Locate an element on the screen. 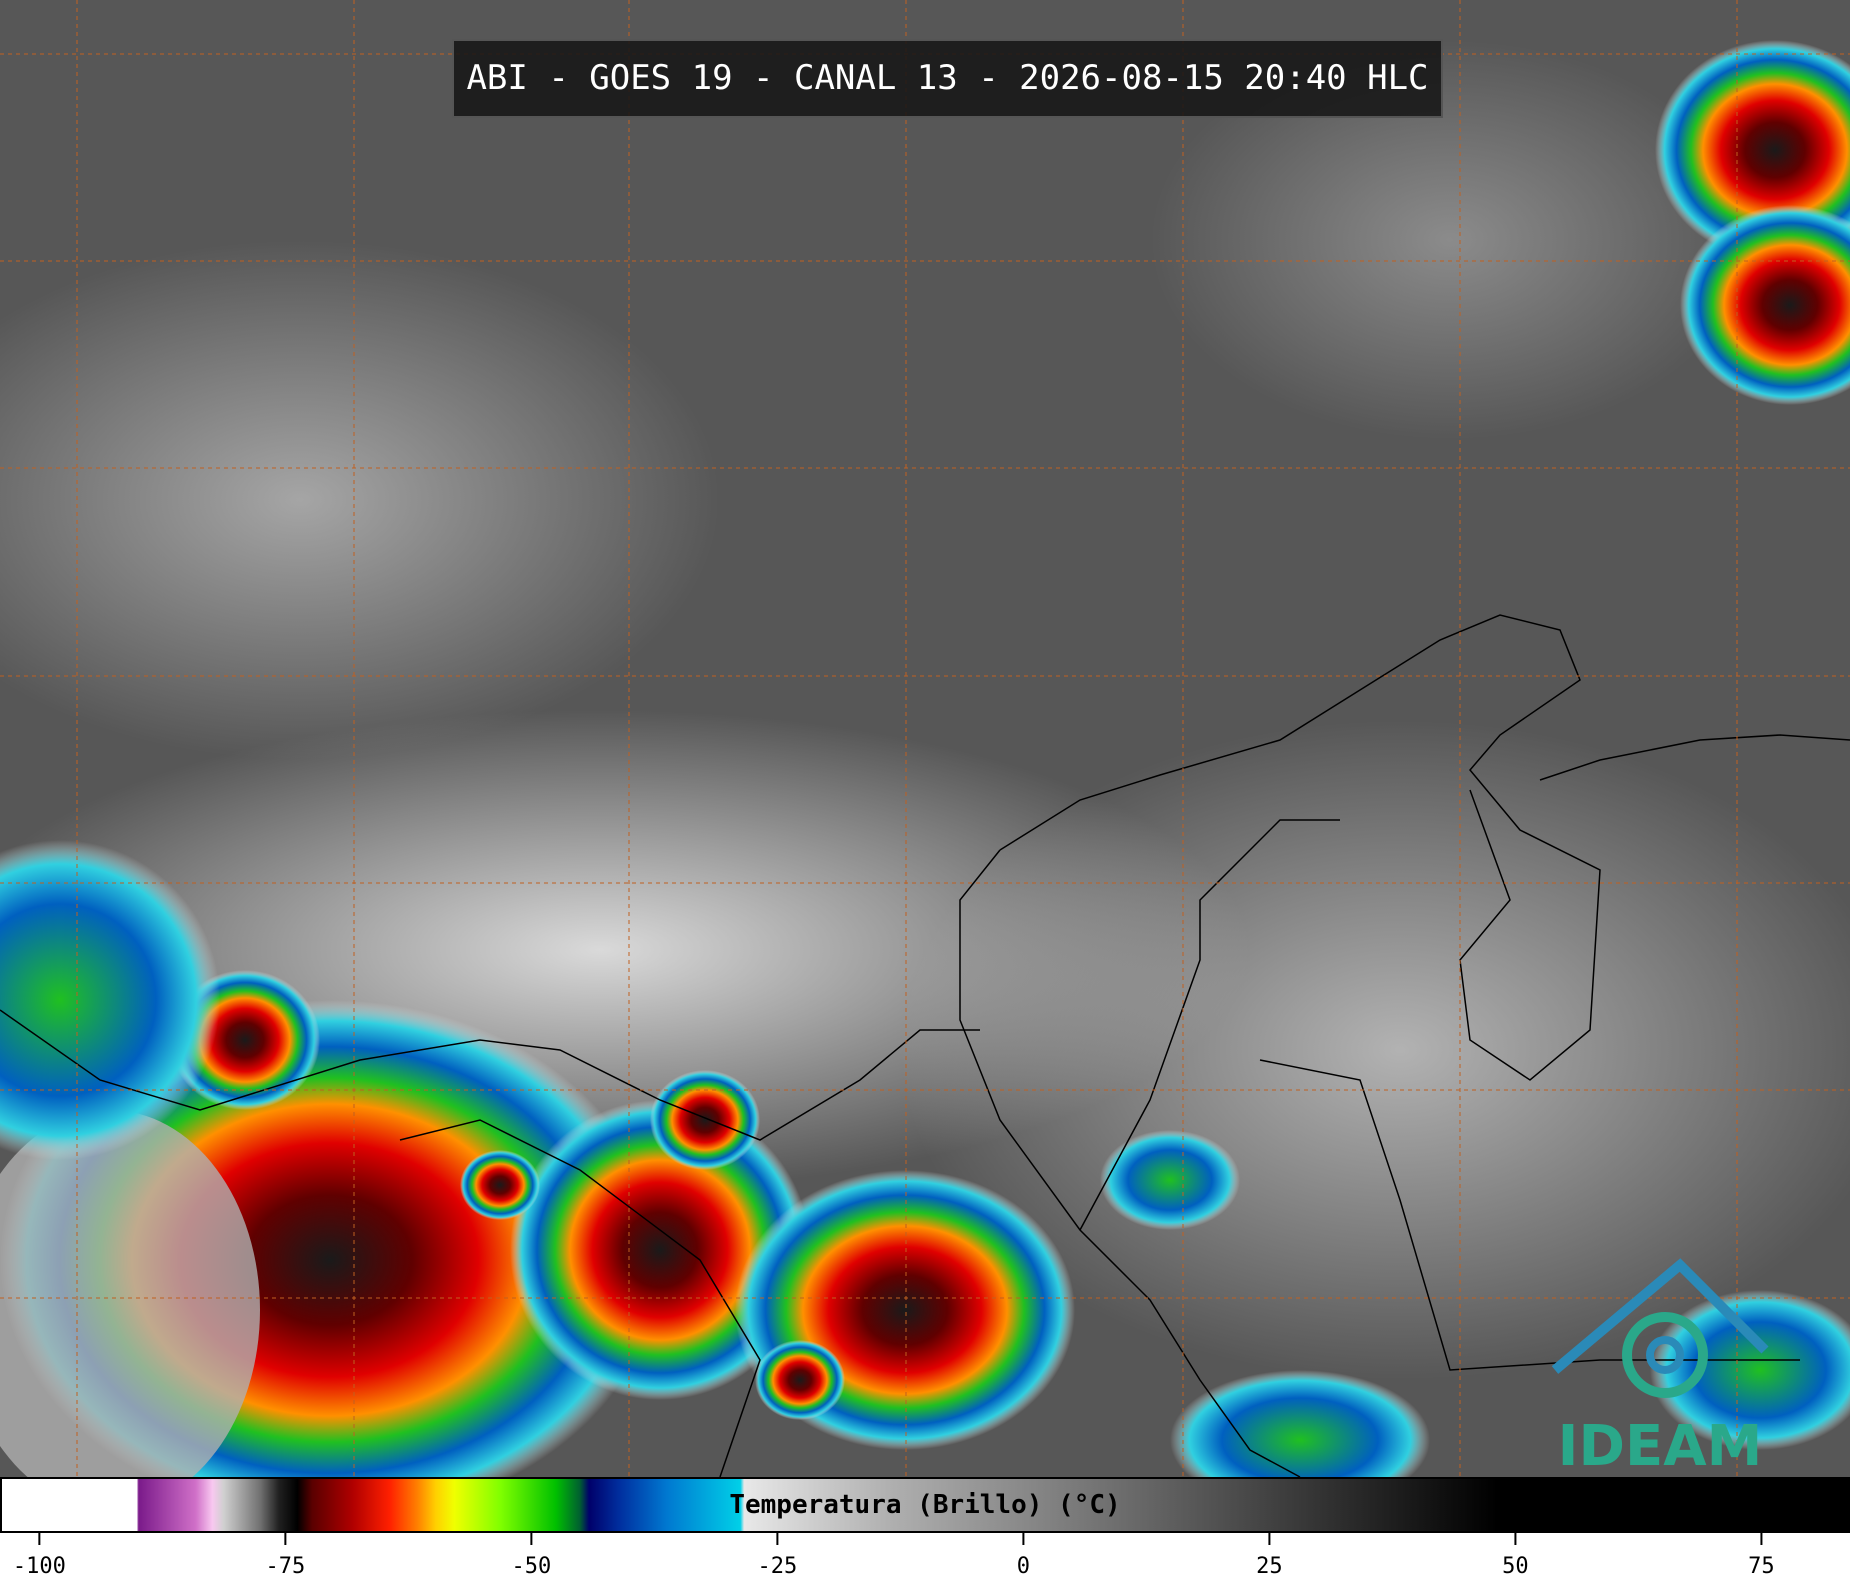 The image size is (1850, 1577). tick-label: 25 is located at coordinates (1269, 1565).